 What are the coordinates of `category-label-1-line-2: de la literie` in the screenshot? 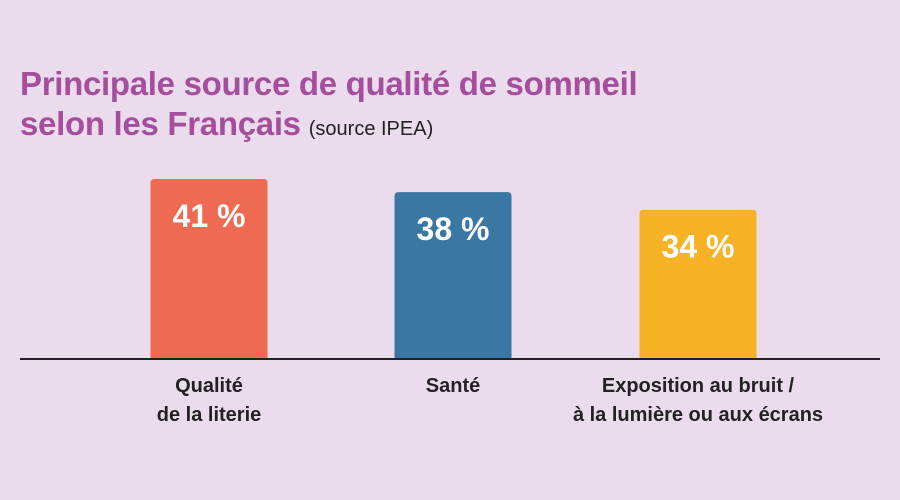 It's located at (209, 415).